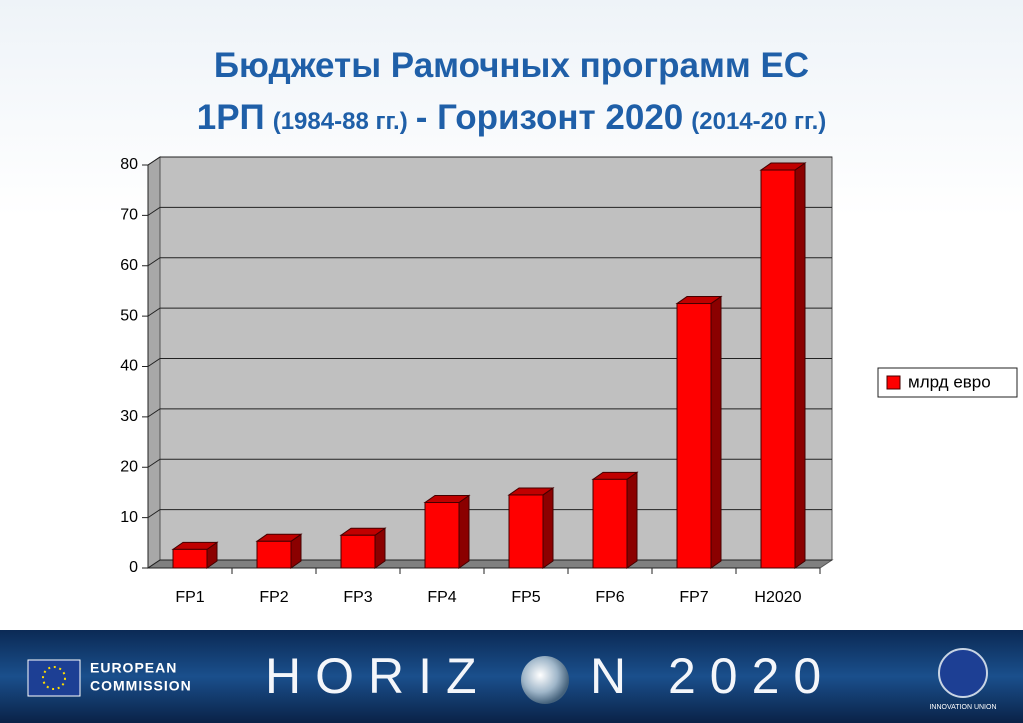  Describe the element at coordinates (963, 673) in the screenshot. I see `badge-circle` at that location.